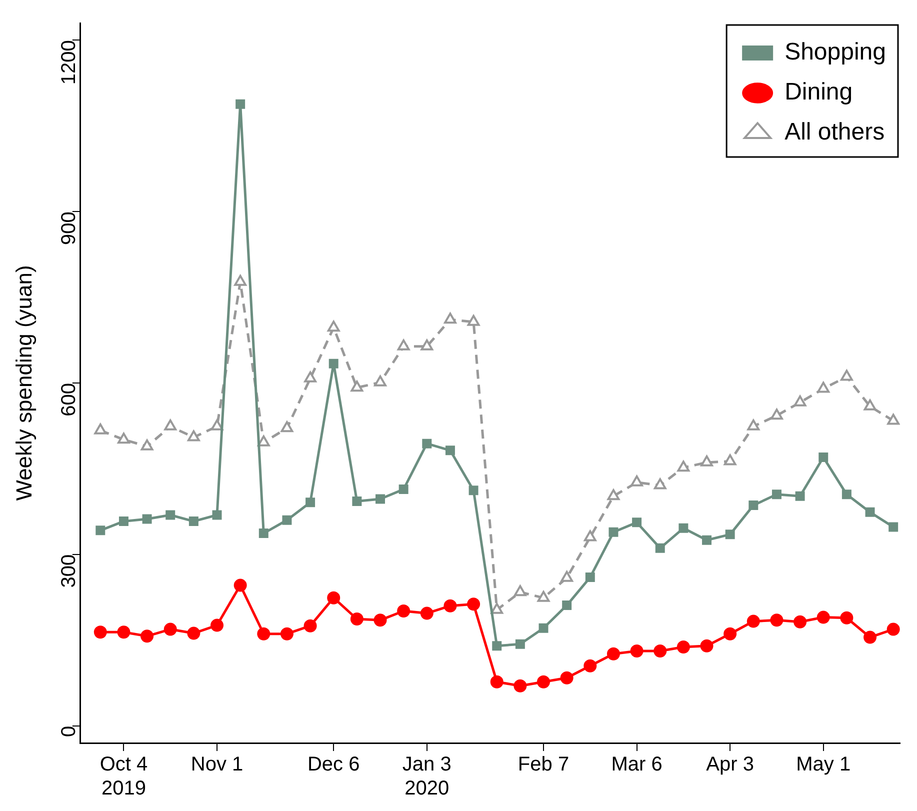 The width and height of the screenshot is (917, 811). Describe the element at coordinates (69, 399) in the screenshot. I see `y-tick-label: 600` at that location.